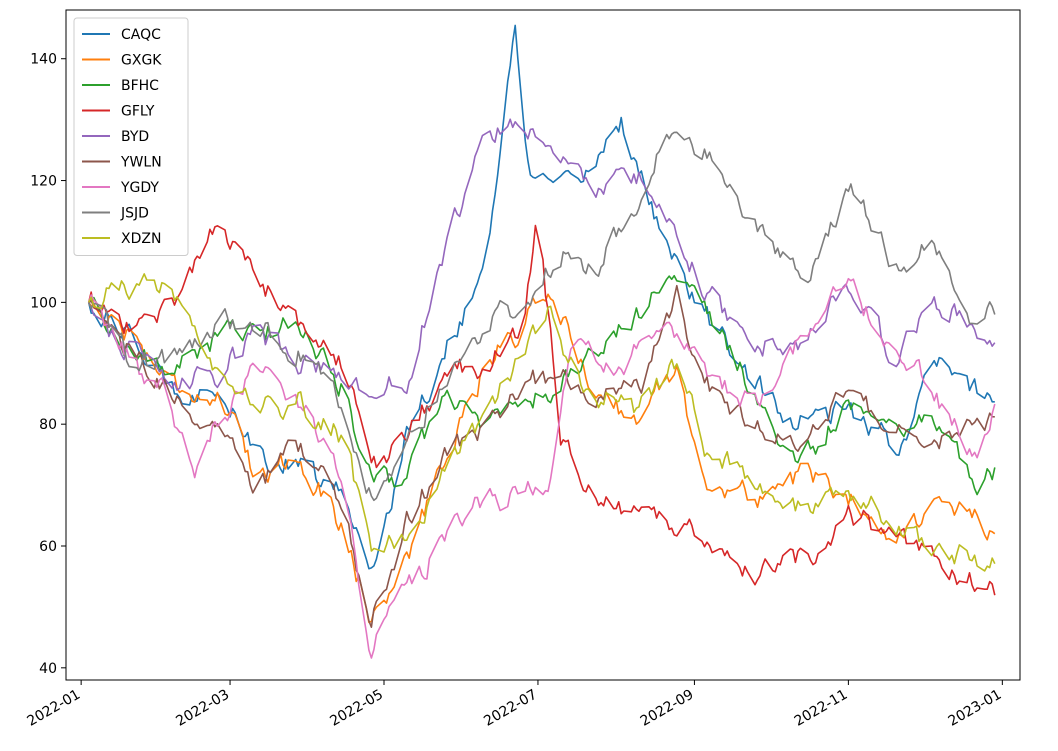 The width and height of the screenshot is (1058, 751). What do you see at coordinates (975, 708) in the screenshot?
I see `x-tick-label: 2023-01` at bounding box center [975, 708].